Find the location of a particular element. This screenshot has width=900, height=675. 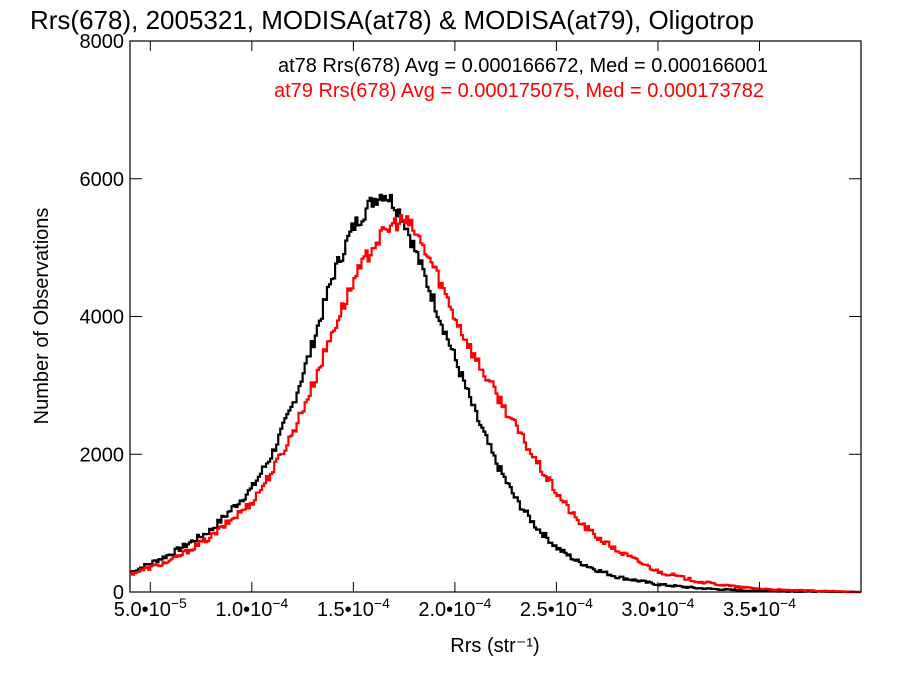

x-tick-label: 5.0•10−5 is located at coordinates (150, 608).